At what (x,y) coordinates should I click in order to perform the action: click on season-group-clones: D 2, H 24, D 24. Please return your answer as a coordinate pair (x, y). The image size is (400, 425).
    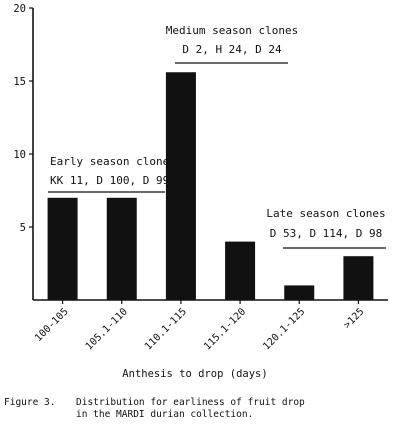
    Looking at the image, I should click on (232, 49).